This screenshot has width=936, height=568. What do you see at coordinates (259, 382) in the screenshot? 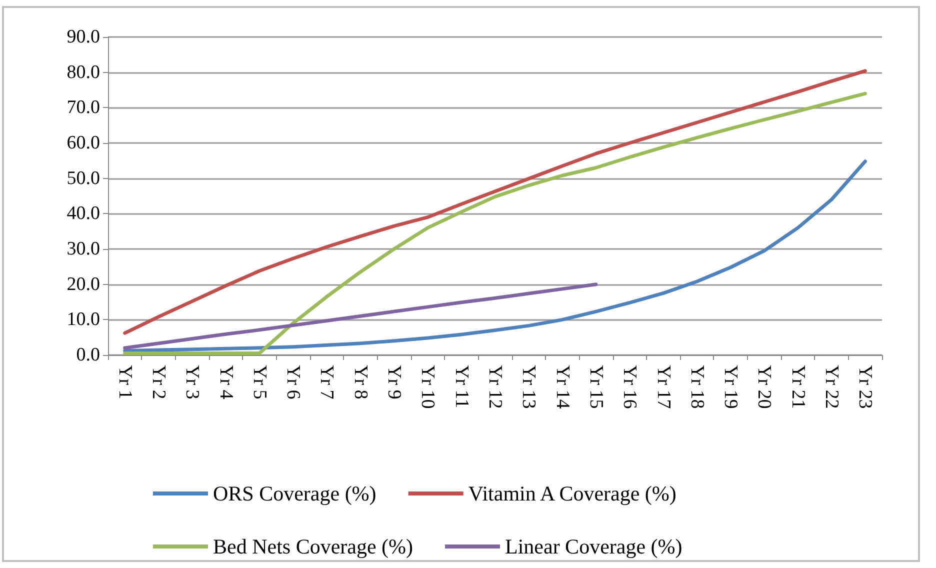
I see `x-tick-label: Yr 5` at bounding box center [259, 382].